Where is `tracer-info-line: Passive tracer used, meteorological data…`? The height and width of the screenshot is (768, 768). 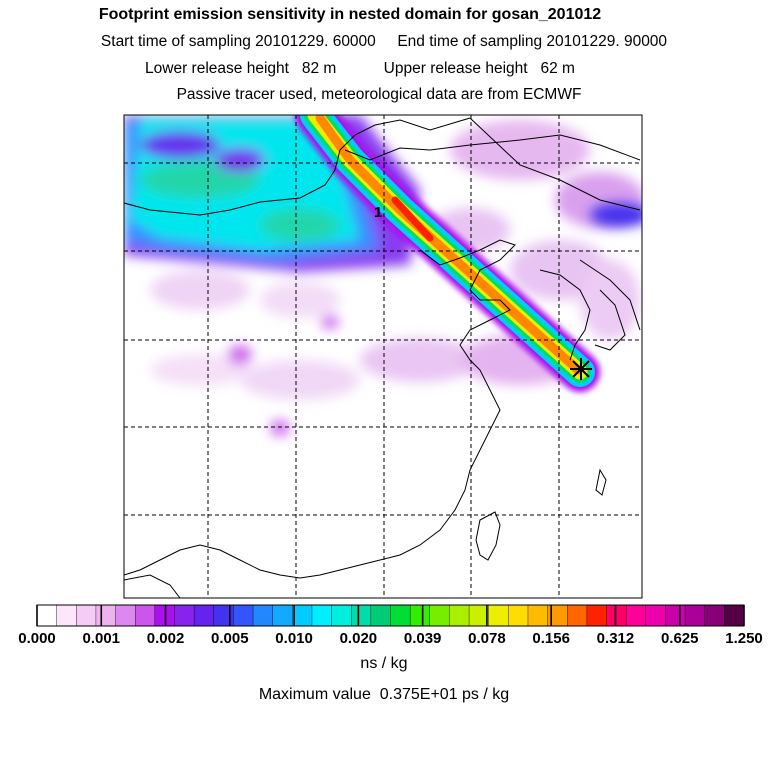 tracer-info-line: Passive tracer used, meteorological data… is located at coordinates (379, 94).